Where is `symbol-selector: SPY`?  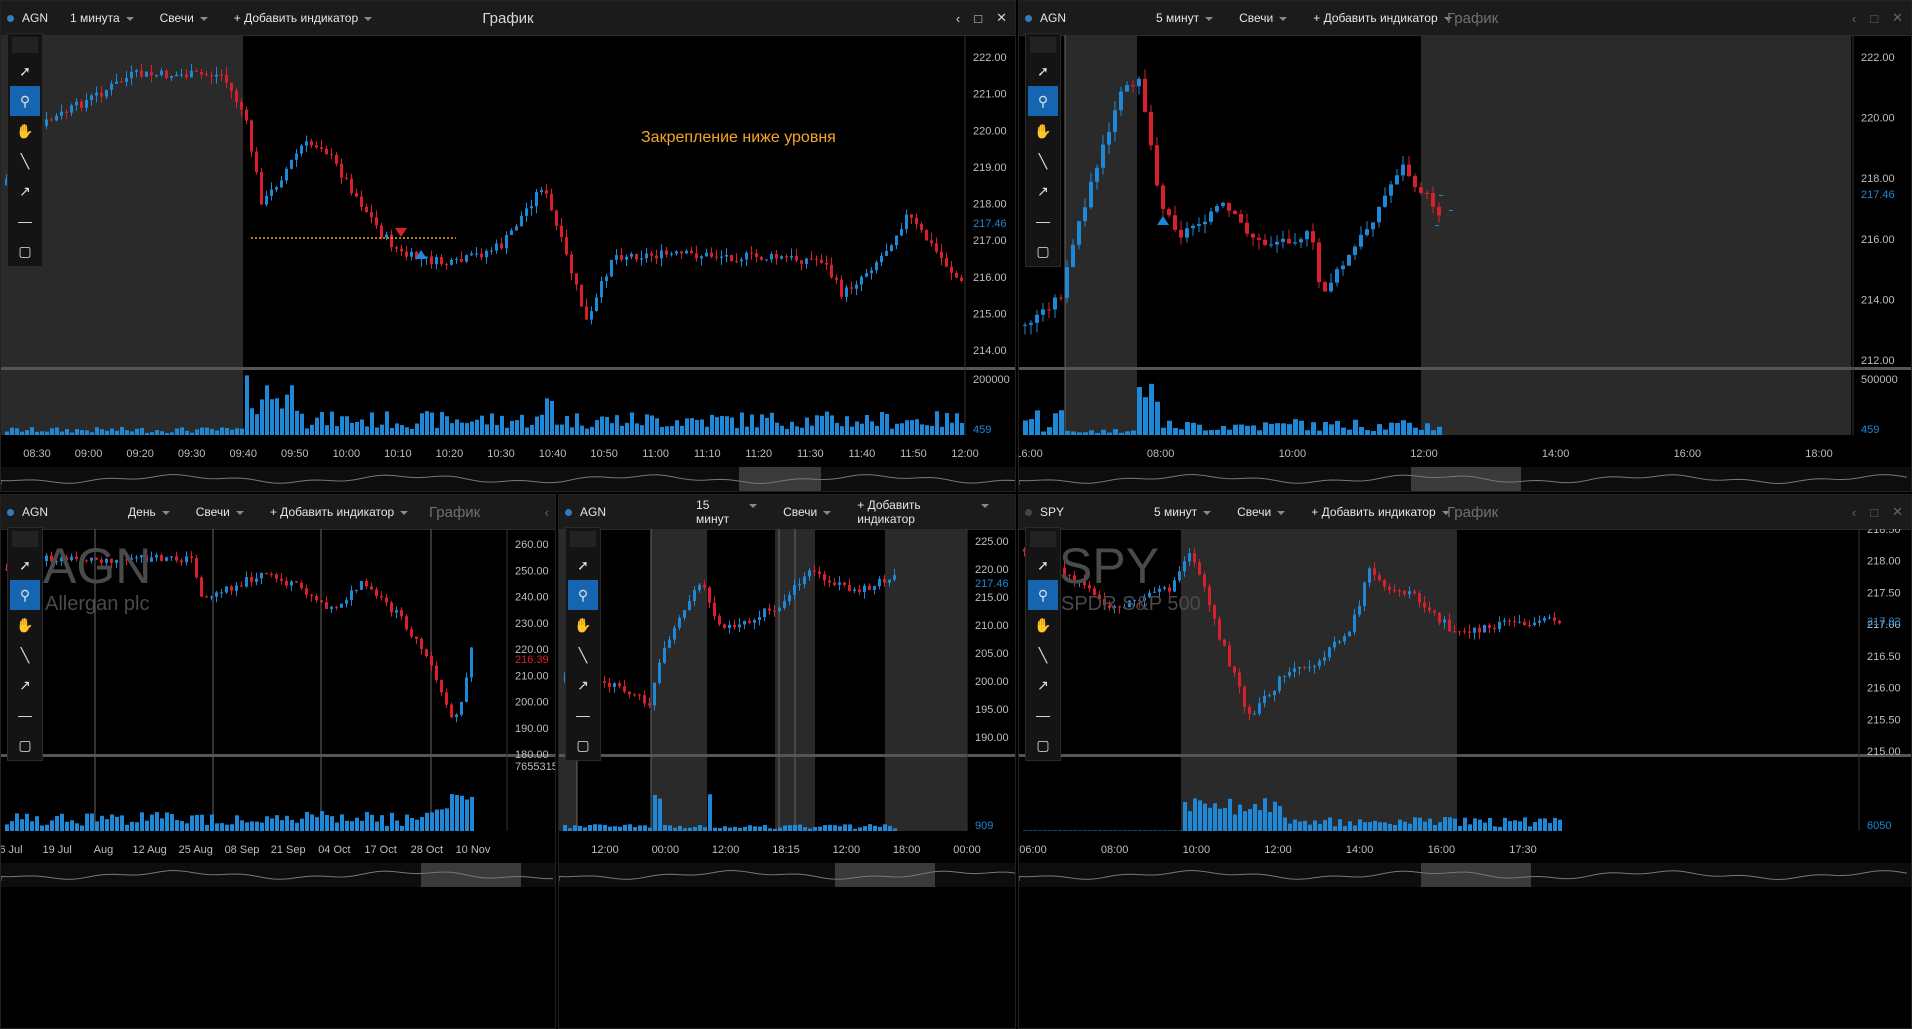 symbol-selector: SPY is located at coordinates (1052, 512).